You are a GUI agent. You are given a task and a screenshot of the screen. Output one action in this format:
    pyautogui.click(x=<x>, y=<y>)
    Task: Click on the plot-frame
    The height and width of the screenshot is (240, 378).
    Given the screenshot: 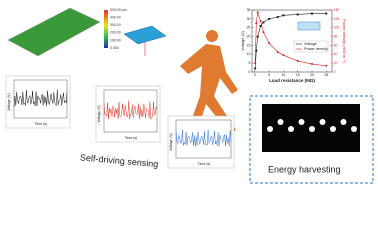 What is the action you would take?
    pyautogui.click(x=292, y=41)
    